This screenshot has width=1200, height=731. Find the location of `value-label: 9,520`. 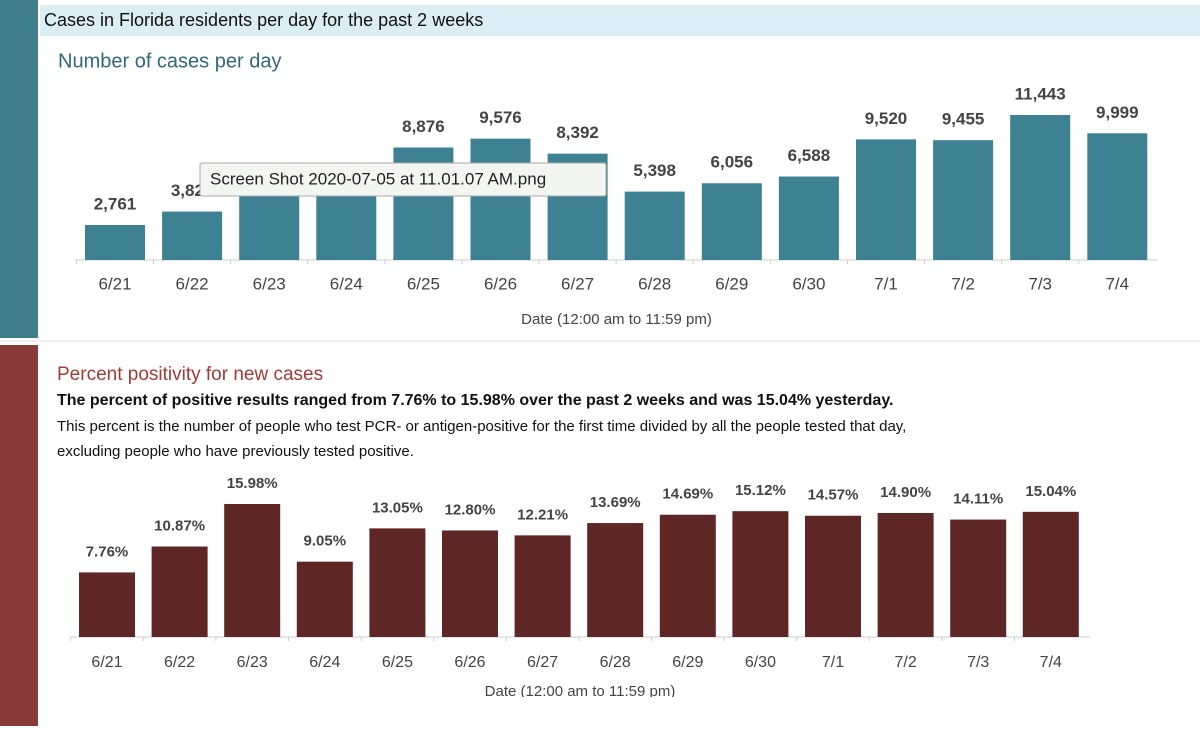

value-label: 9,520 is located at coordinates (886, 118).